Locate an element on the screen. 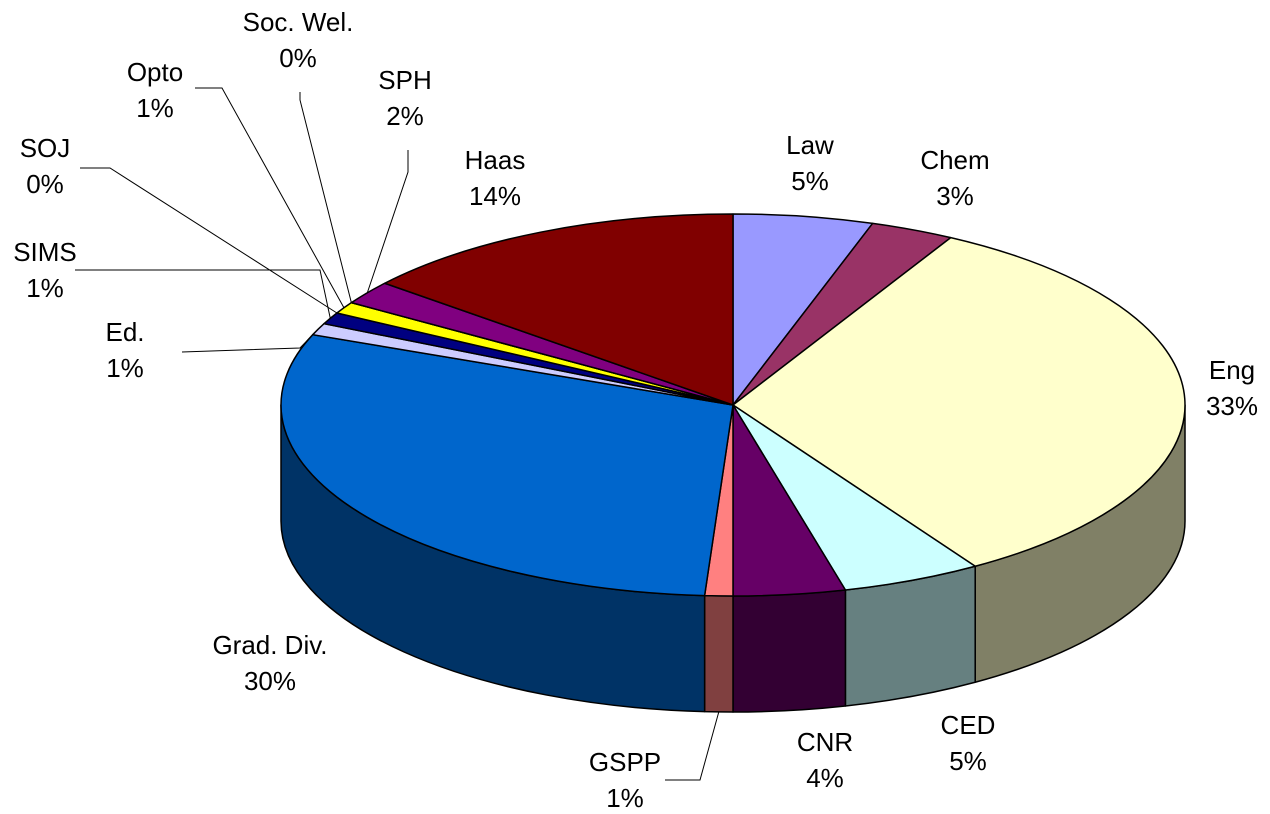 The height and width of the screenshot is (814, 1270). category-label: Eng is located at coordinates (1232, 370).